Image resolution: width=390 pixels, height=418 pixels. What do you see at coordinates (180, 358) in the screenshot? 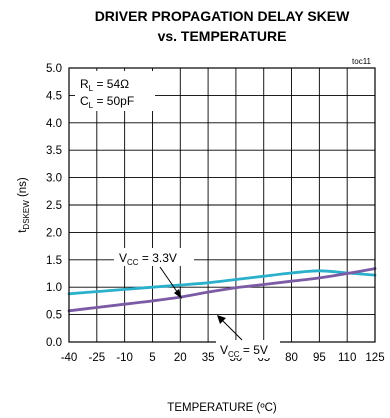
I see `x-tick-label: 20` at bounding box center [180, 358].